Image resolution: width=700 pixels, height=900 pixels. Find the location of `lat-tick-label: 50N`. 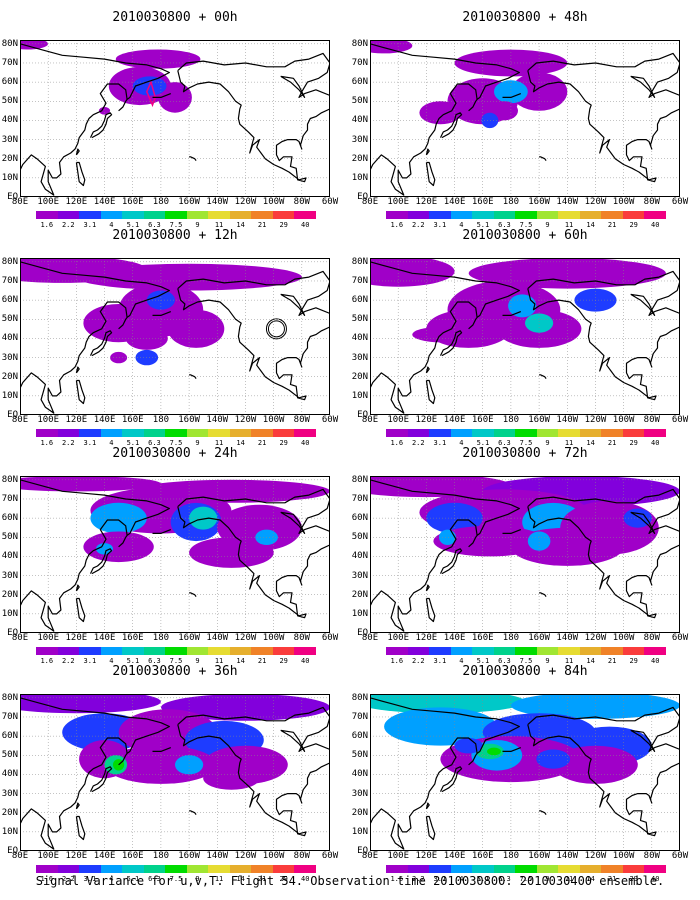

lat-tick-label: 50N is located at coordinates (9, 755).